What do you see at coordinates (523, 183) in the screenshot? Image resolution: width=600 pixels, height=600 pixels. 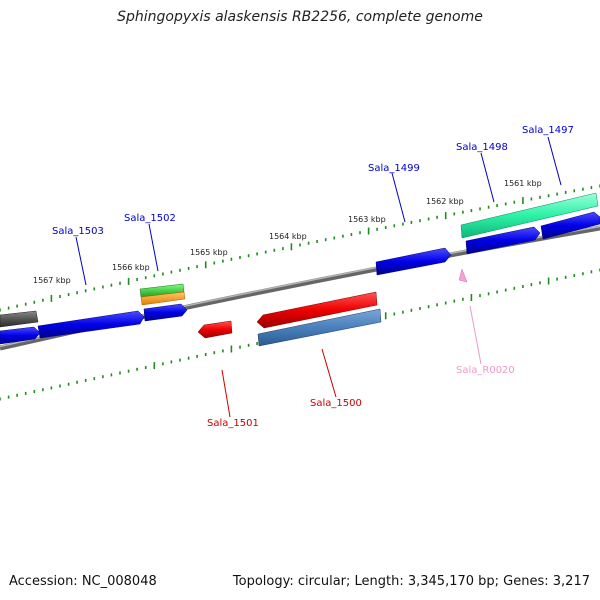 I see `tick-label-1561: 1561 kbp` at bounding box center [523, 183].